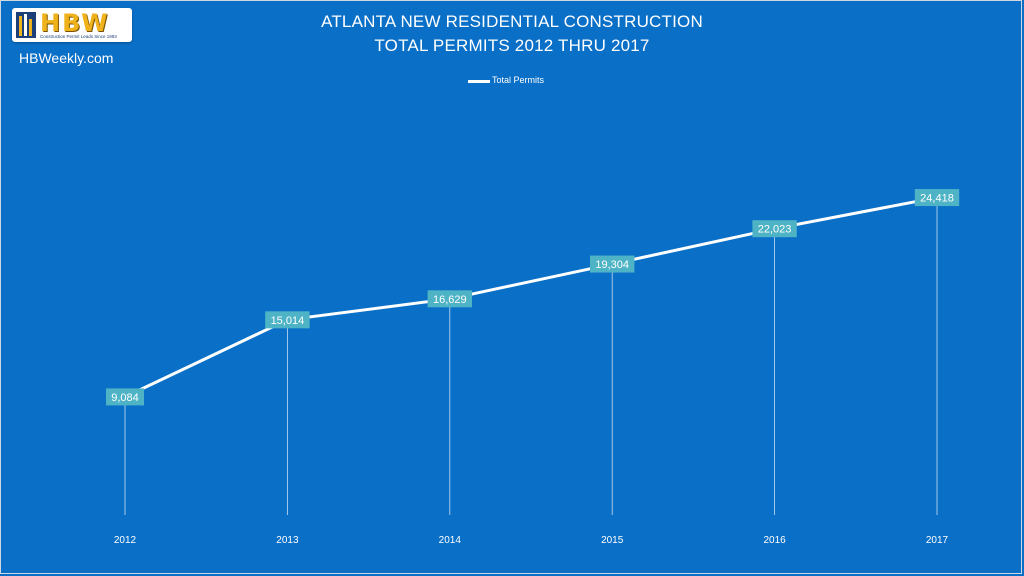  I want to click on chart-title: ATLANTA NEW RESIDENTIAL CONSTRUCTION, so click(512, 21).